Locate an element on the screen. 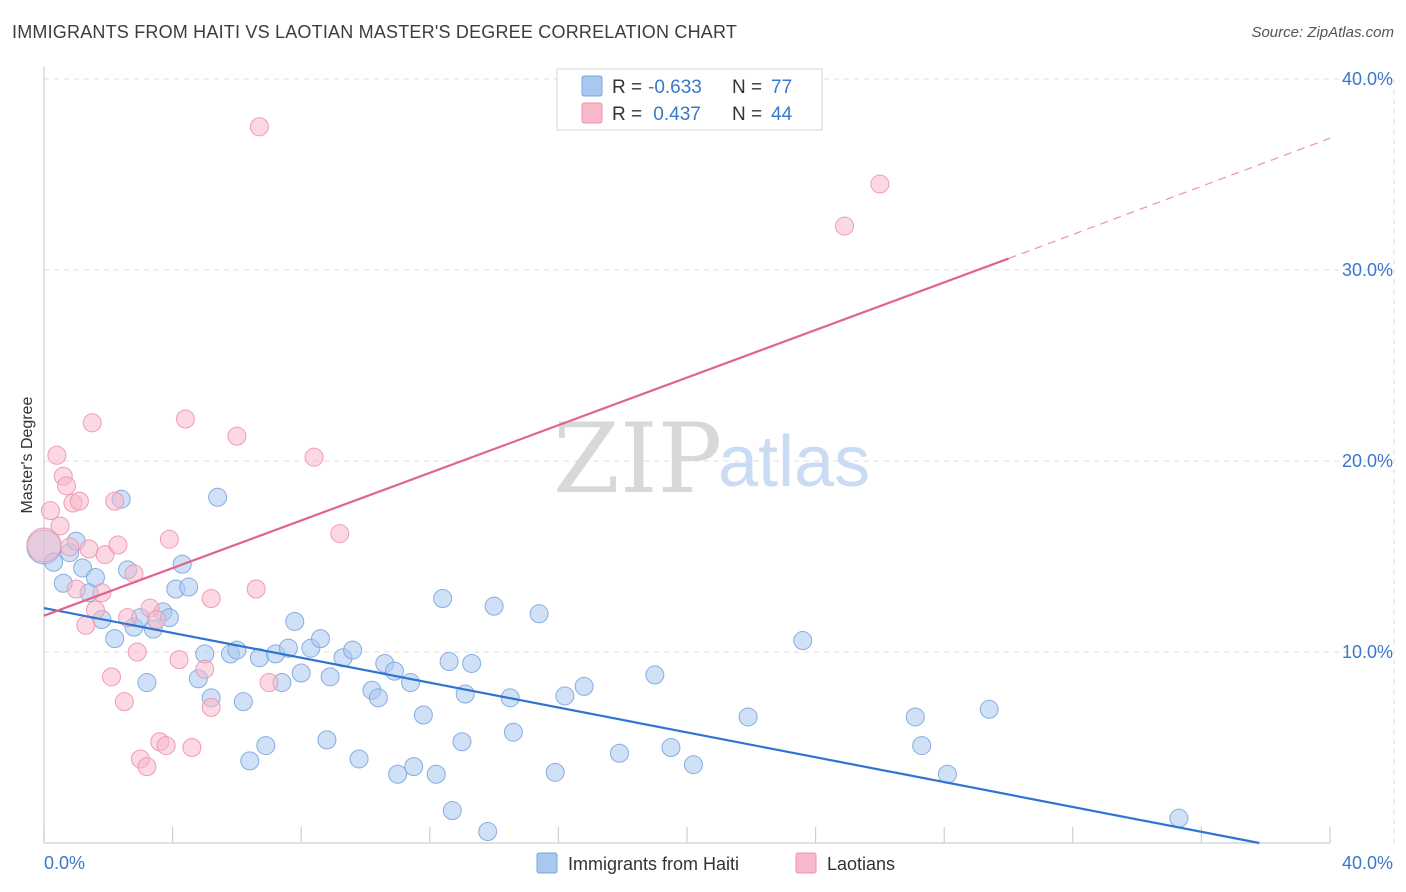 The image size is (1406, 892). x-tick-label-0: 0.0% is located at coordinates (64, 863).